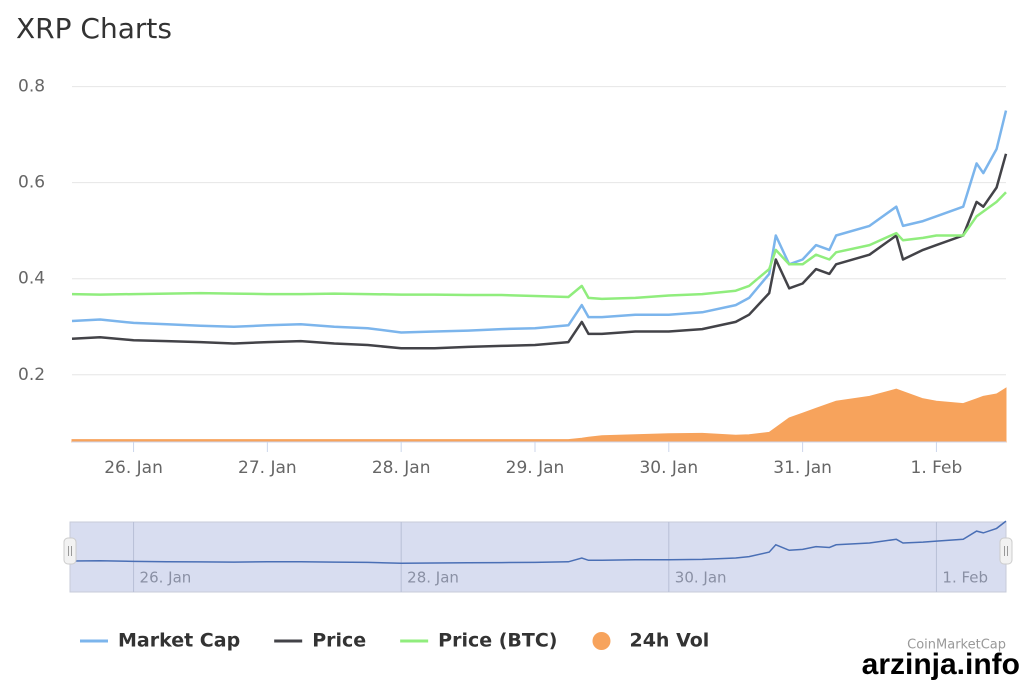 This screenshot has height=683, width=1024. What do you see at coordinates (339, 641) in the screenshot?
I see `legend-label: Price` at bounding box center [339, 641].